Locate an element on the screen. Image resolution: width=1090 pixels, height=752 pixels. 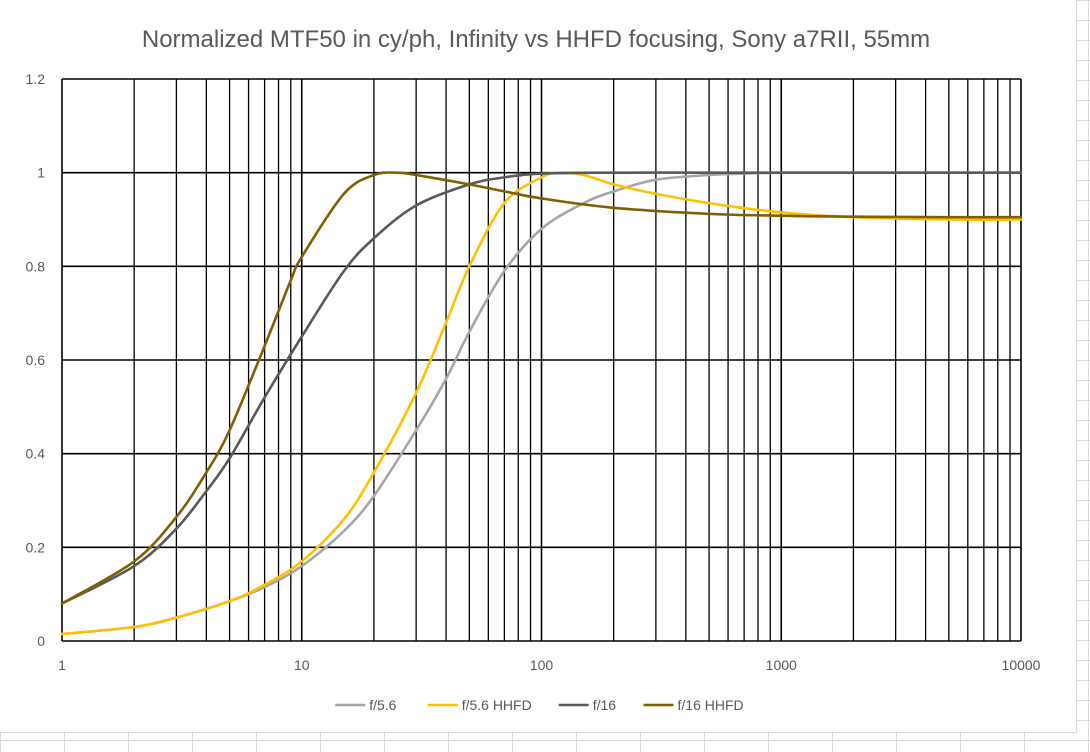
y-tick-label: 0.6 is located at coordinates (36, 360).